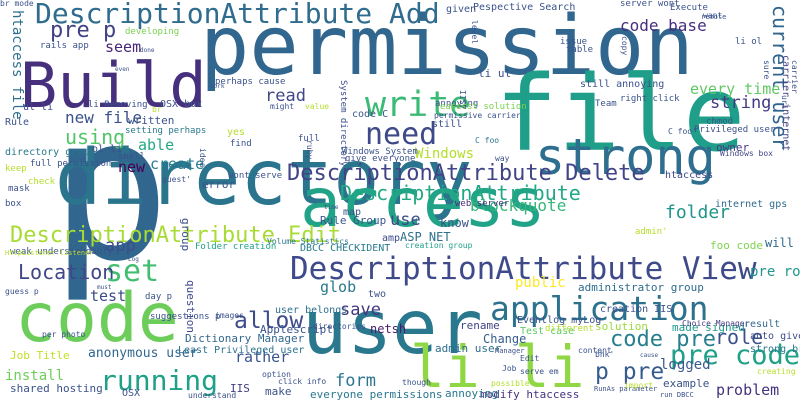 This screenshot has height=400, width=800. Describe the element at coordinates (425, 237) in the screenshot. I see `word-cloud-term: ASP NET` at that location.